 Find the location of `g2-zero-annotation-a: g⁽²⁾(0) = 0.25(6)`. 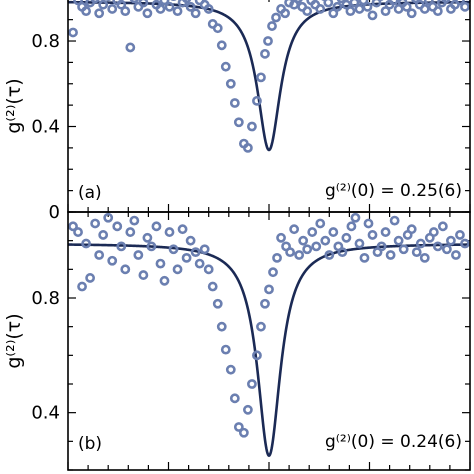

g2-zero-annotation-a: g⁽²⁾(0) = 0.25(6) is located at coordinates (393, 191).